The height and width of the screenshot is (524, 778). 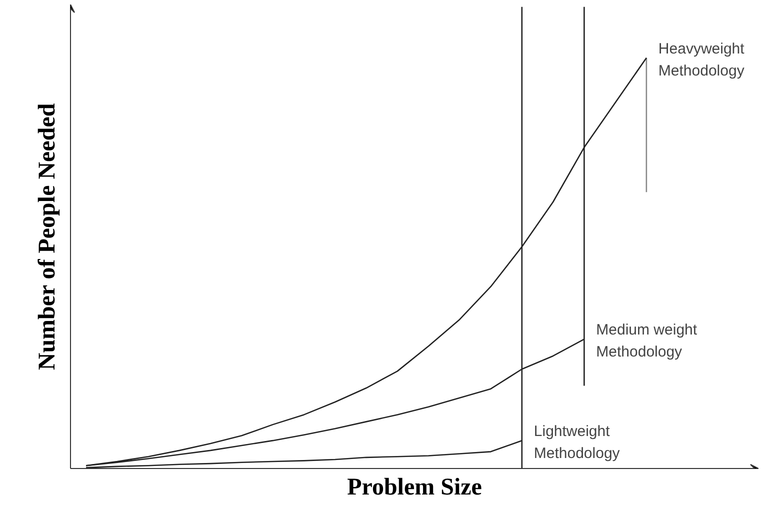 What do you see at coordinates (47, 236) in the screenshot?
I see `y-axis-title: Number of People Needed` at bounding box center [47, 236].